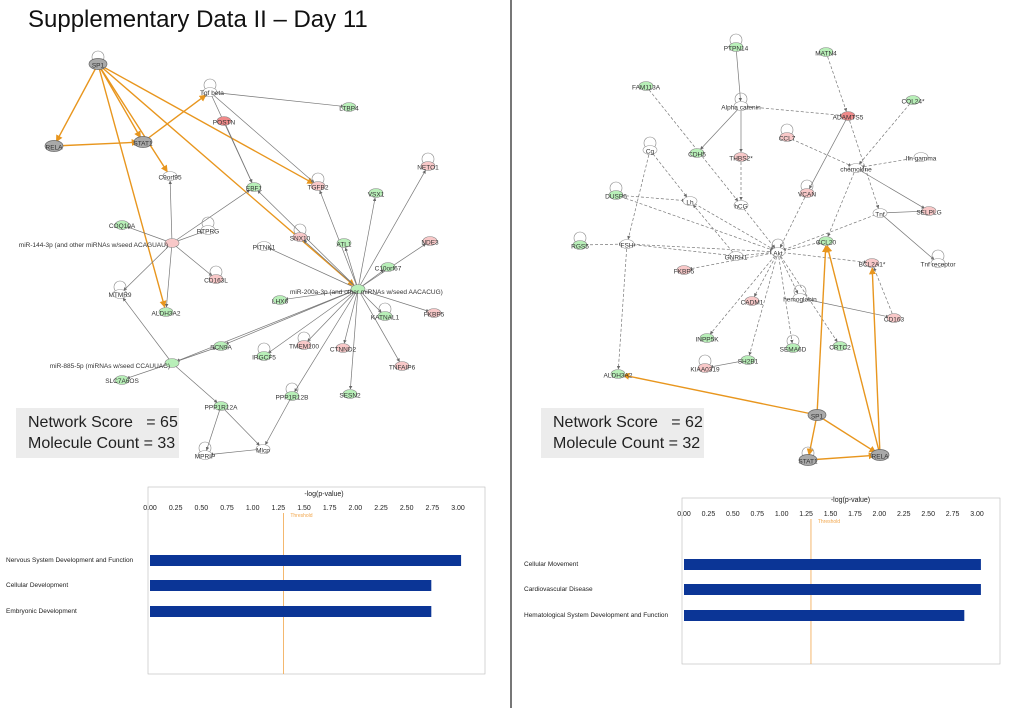  I want to click on node-label: FAM113A, so click(646, 88).